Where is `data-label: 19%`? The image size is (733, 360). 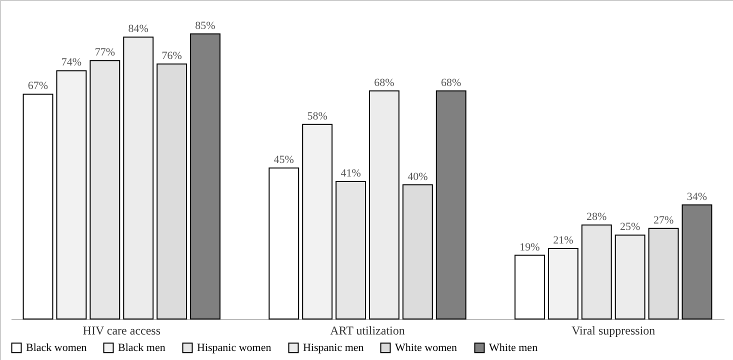 data-label: 19% is located at coordinates (530, 247).